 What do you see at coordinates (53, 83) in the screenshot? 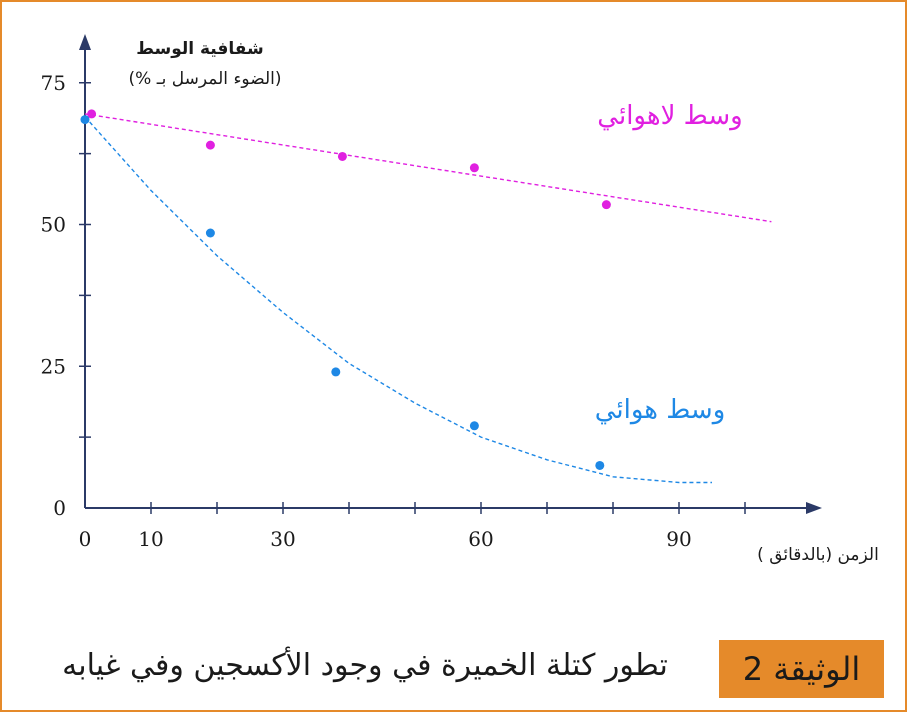
I see `y-tick-label: 75` at bounding box center [53, 83].